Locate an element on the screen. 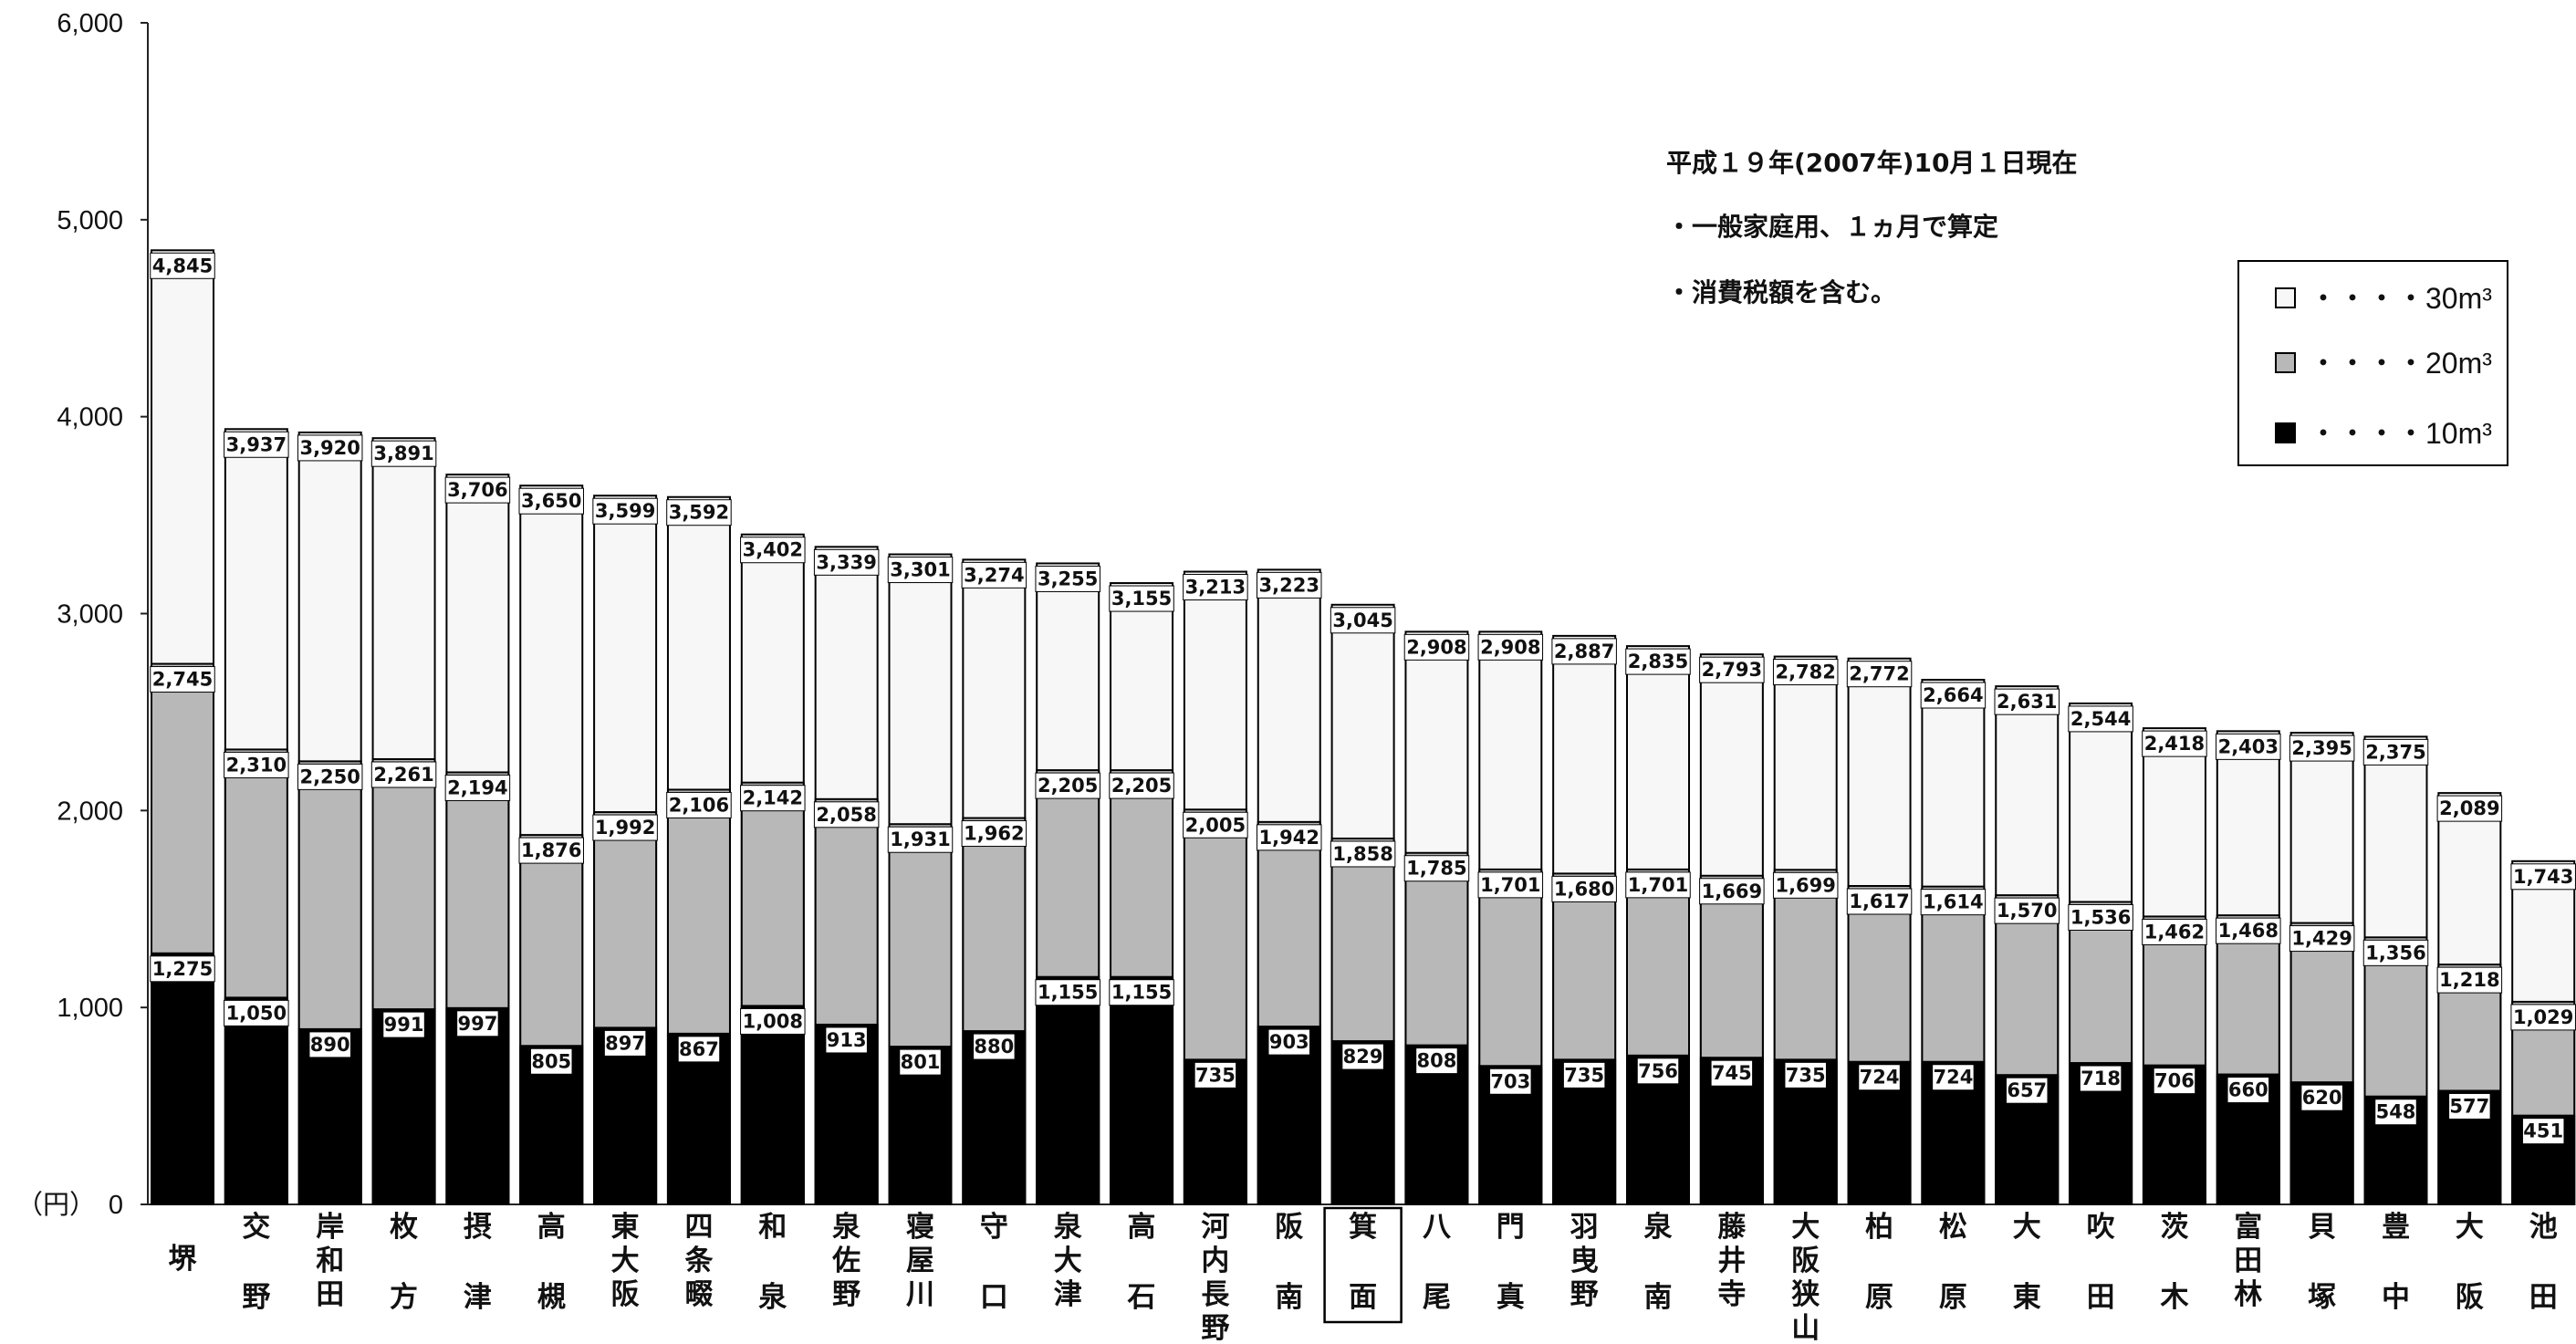 The width and height of the screenshot is (2576, 1344). value-label-10m3: 745 is located at coordinates (1732, 1073).